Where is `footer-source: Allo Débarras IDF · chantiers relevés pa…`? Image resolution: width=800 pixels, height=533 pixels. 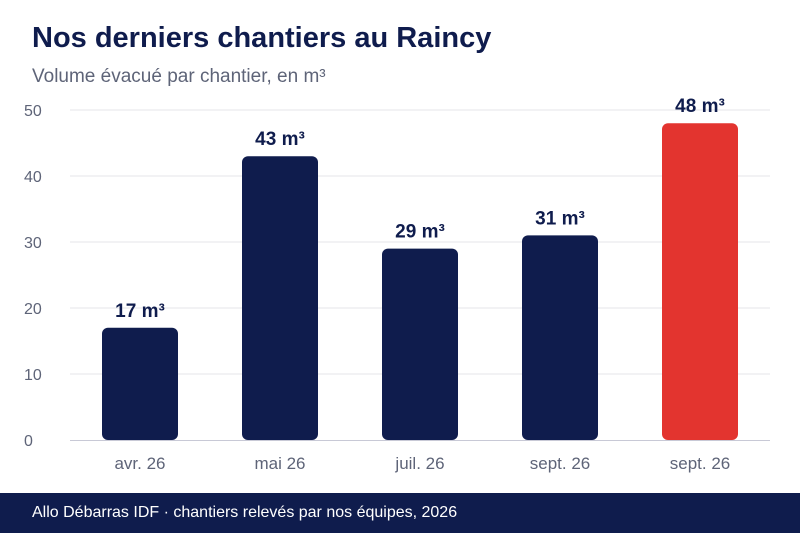
footer-source: Allo Débarras IDF · chantiers relevés pa… is located at coordinates (245, 512).